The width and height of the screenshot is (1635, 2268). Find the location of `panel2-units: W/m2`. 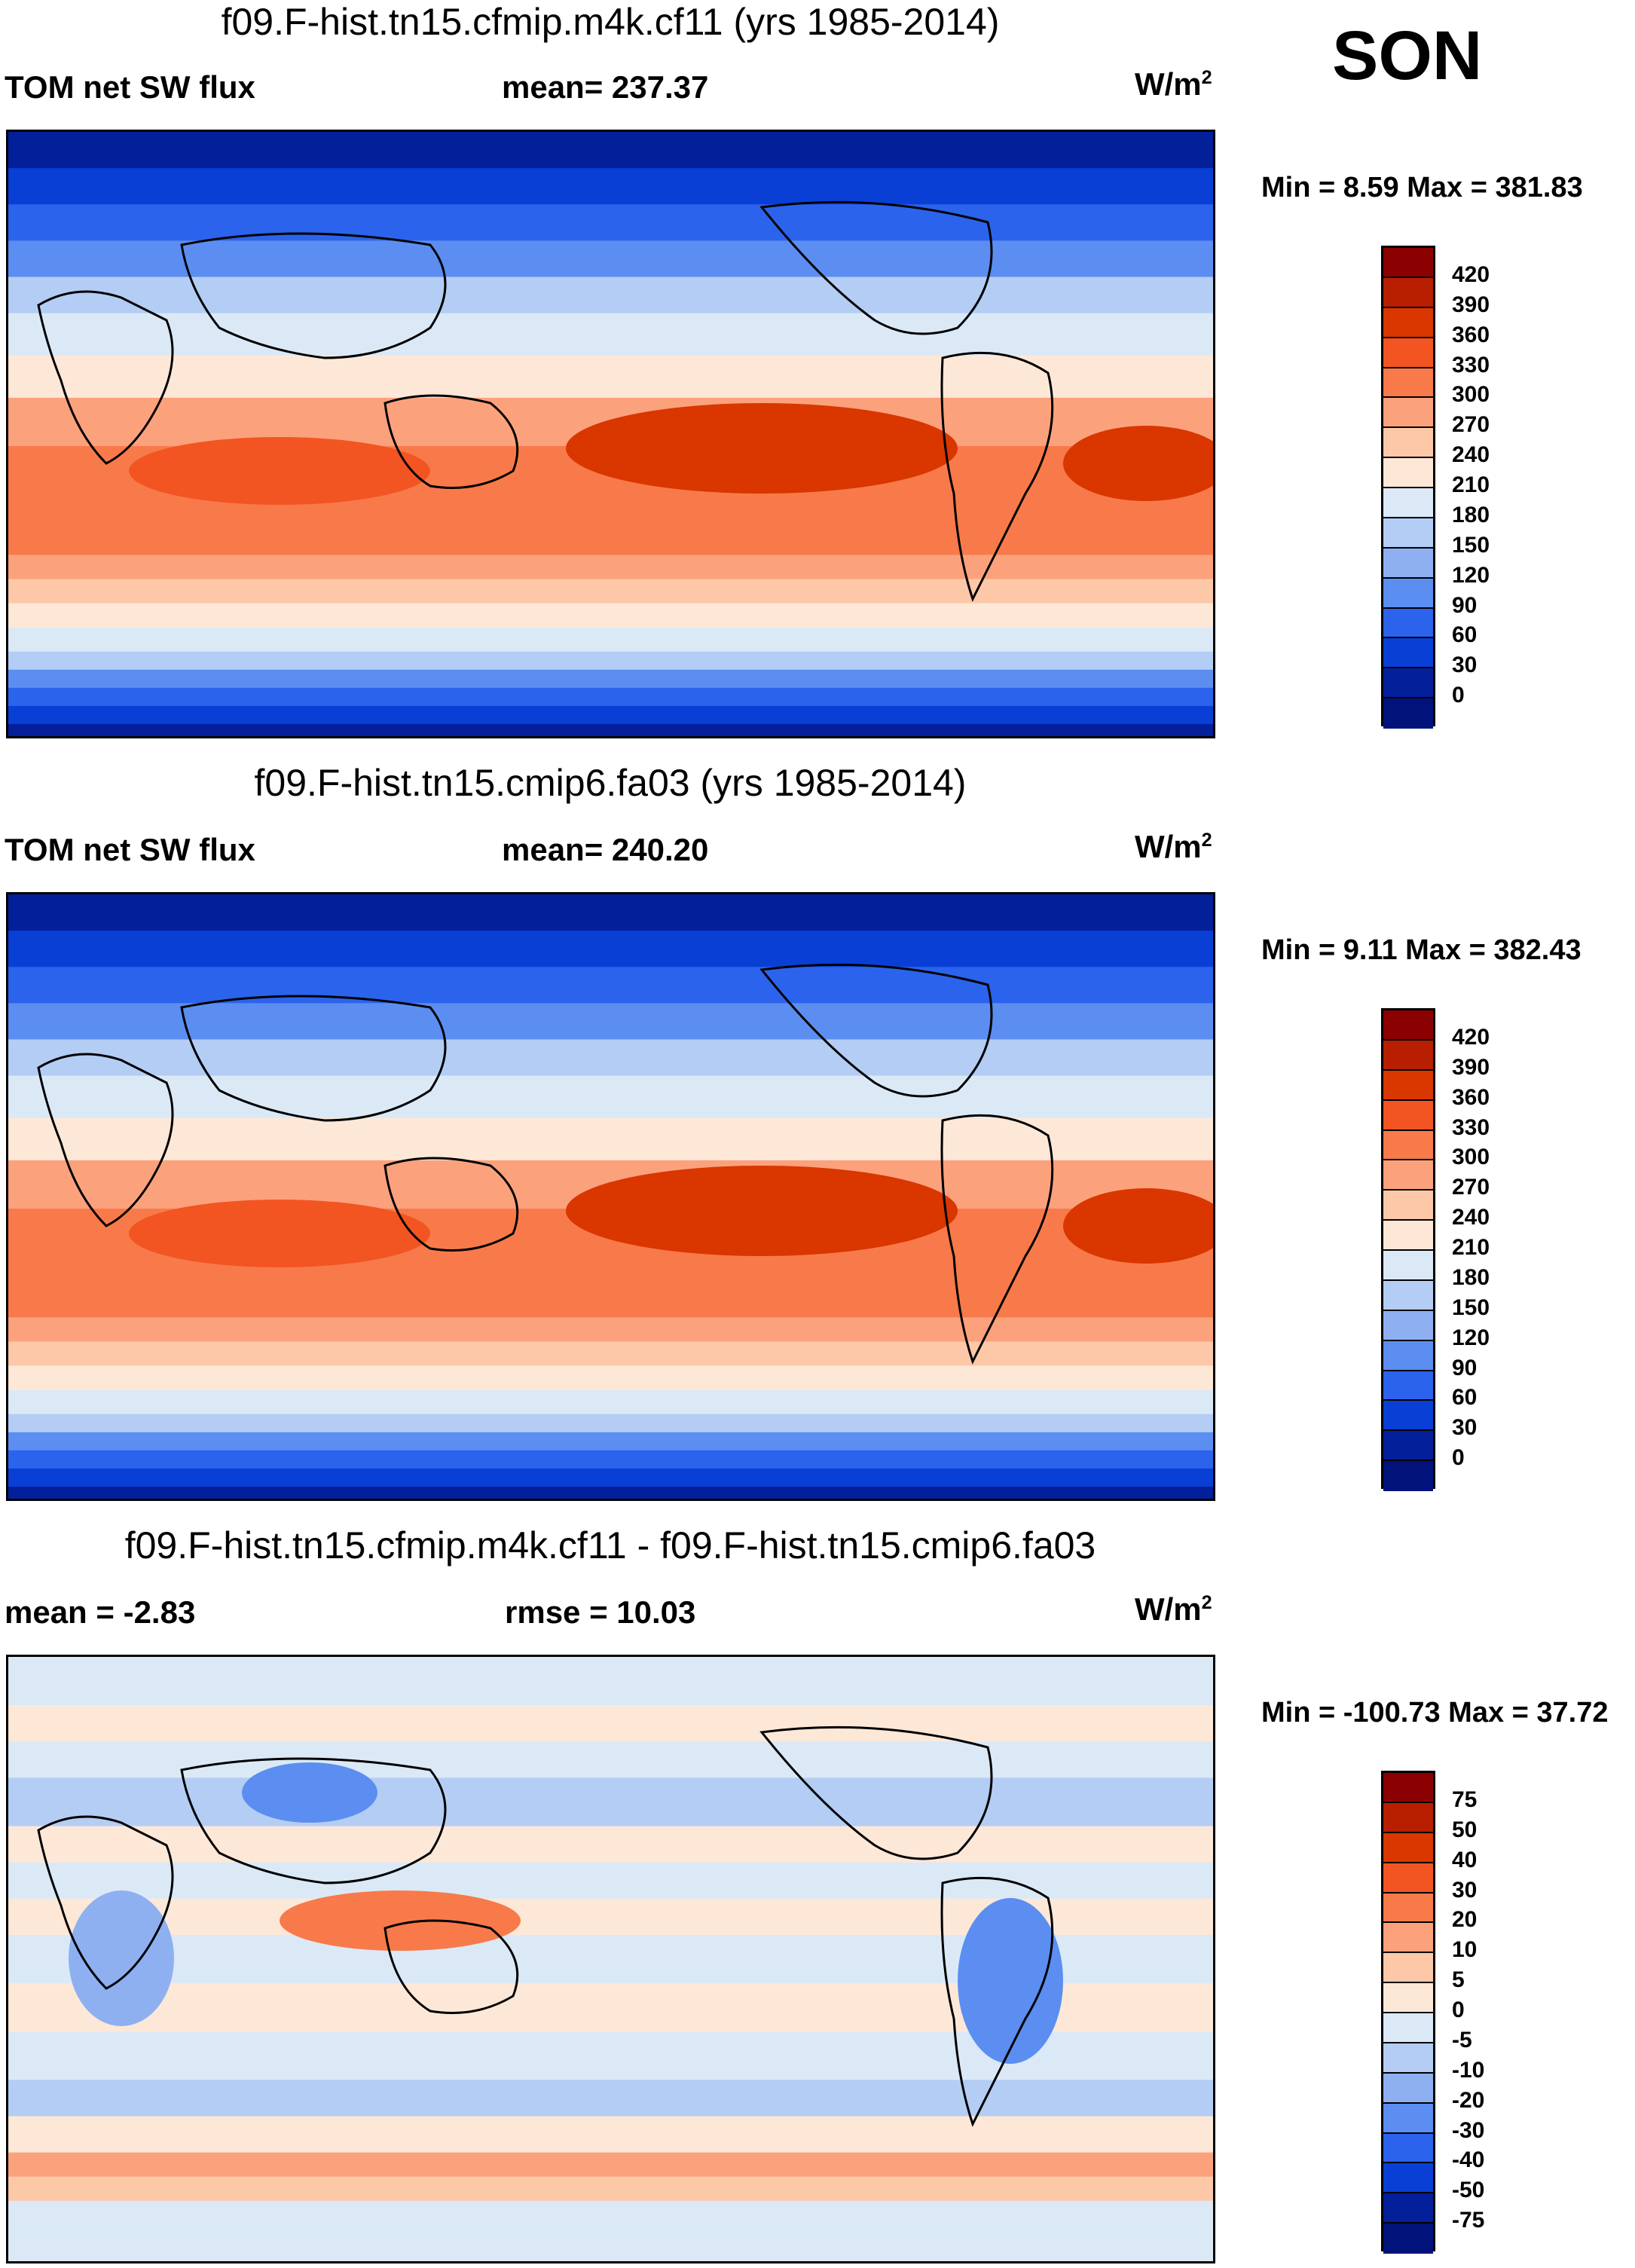

panel2-units: W/m2 is located at coordinates (1174, 846).